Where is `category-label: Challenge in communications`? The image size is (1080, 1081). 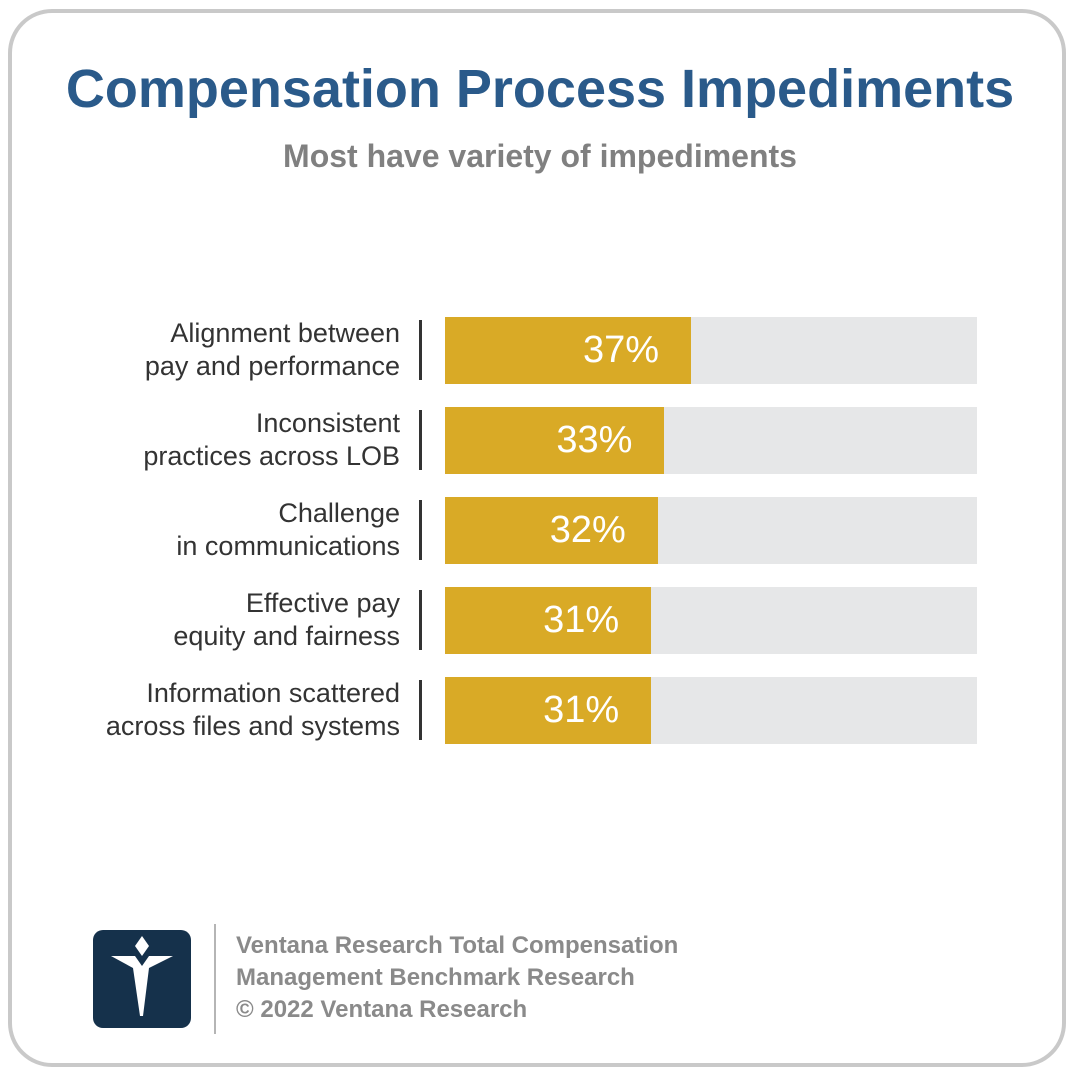
category-label: Challenge in communications is located at coordinates (210, 530).